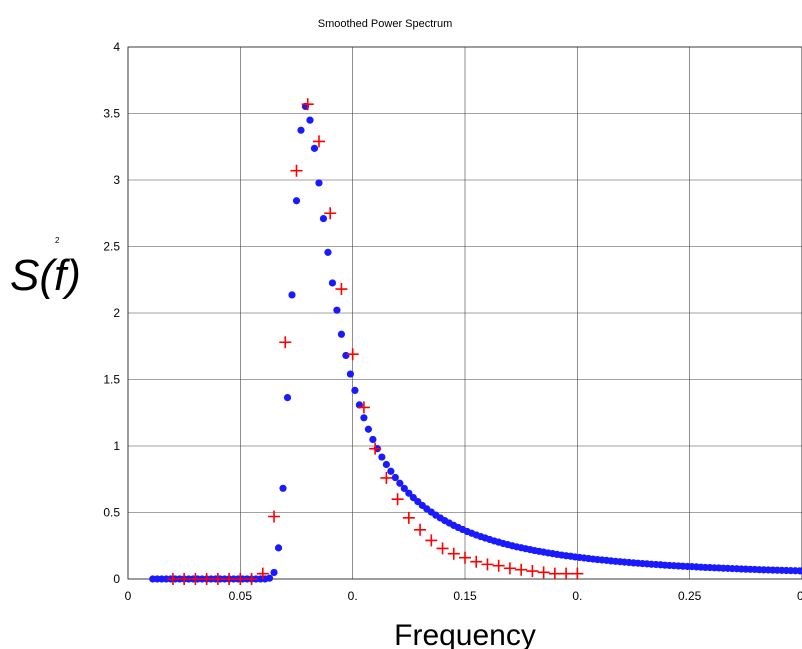 This screenshot has height=649, width=802. What do you see at coordinates (116, 47) in the screenshot?
I see `y-tick-label: 4` at bounding box center [116, 47].